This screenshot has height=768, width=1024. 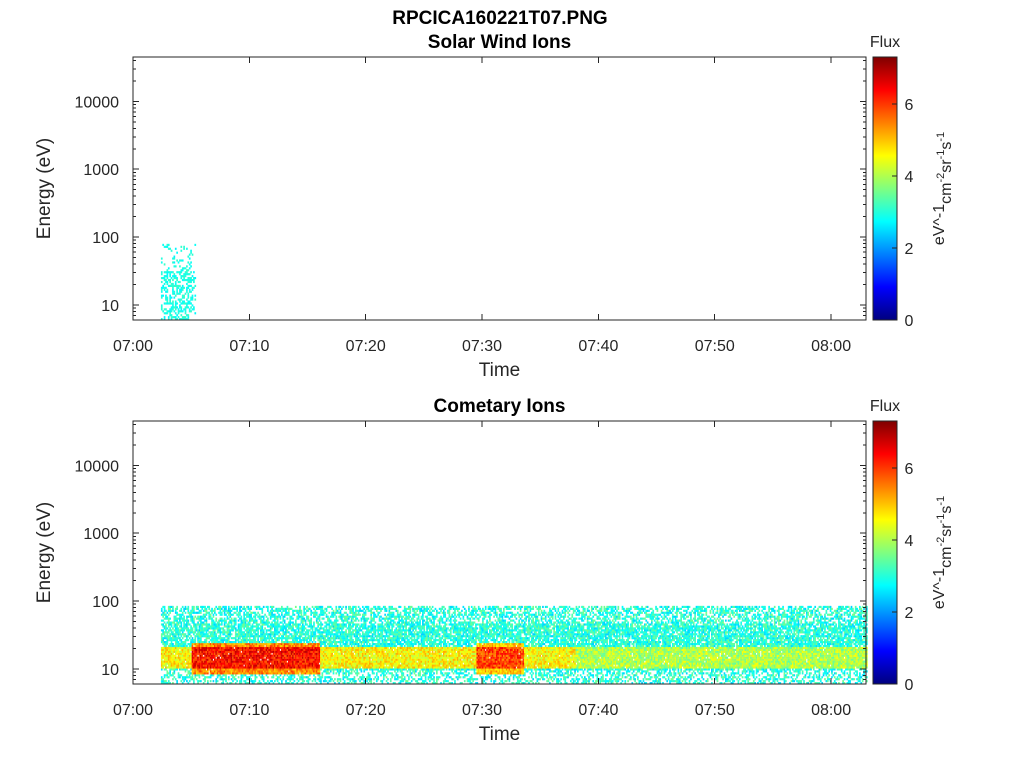 What do you see at coordinates (943, 188) in the screenshot?
I see `colorbar-unit-label: eV^-1cm-2sr-1s-1` at bounding box center [943, 188].